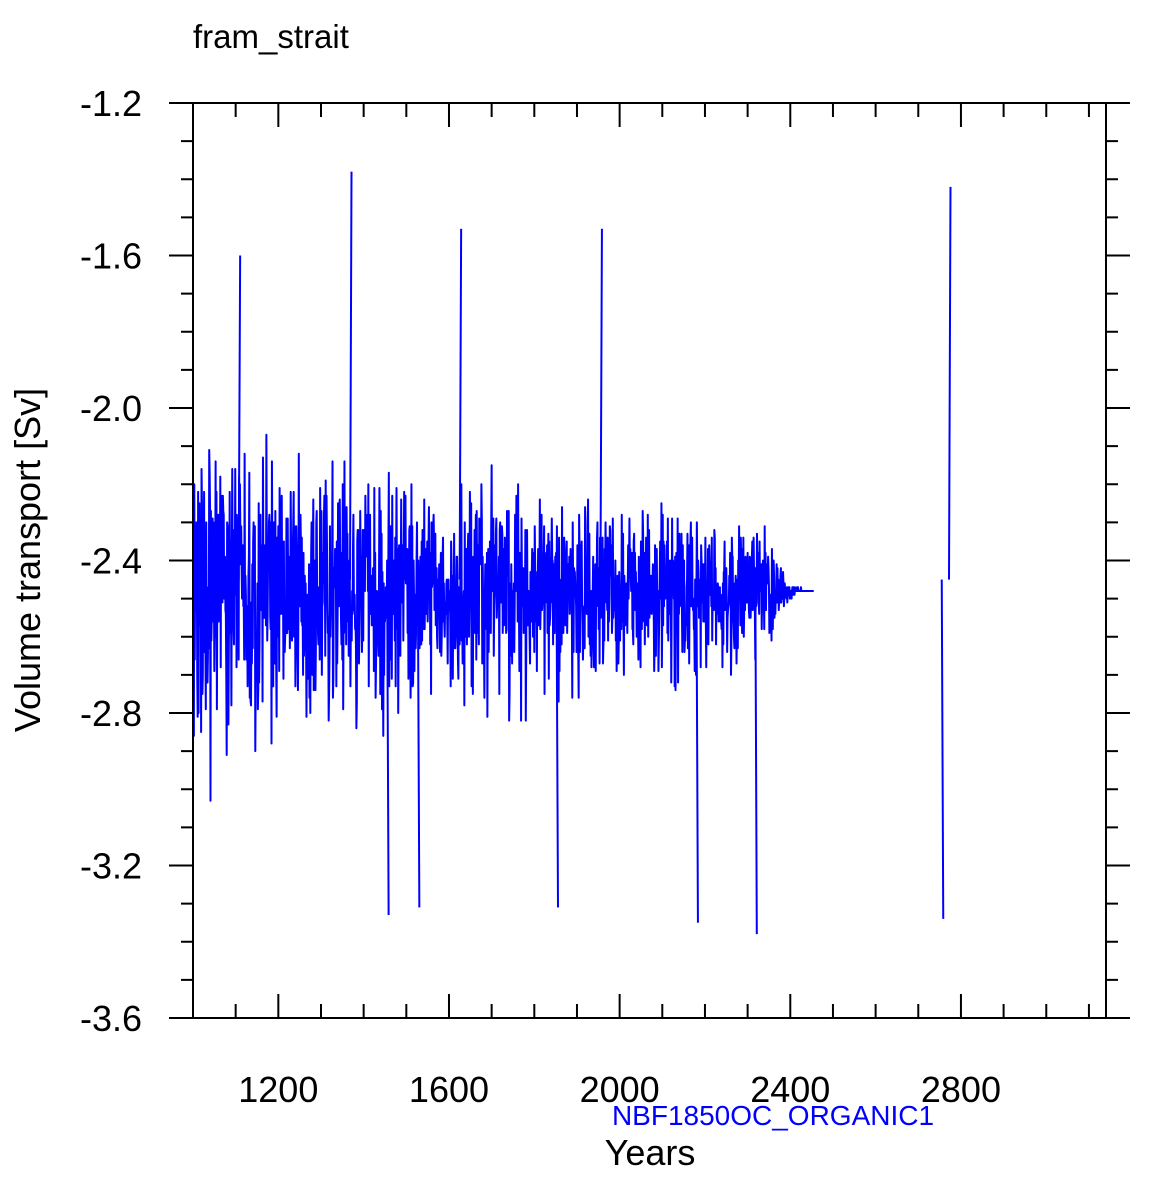  Describe the element at coordinates (773, 1115) in the screenshot. I see `run-label: NBF1850OC_ORGANIC1` at that location.